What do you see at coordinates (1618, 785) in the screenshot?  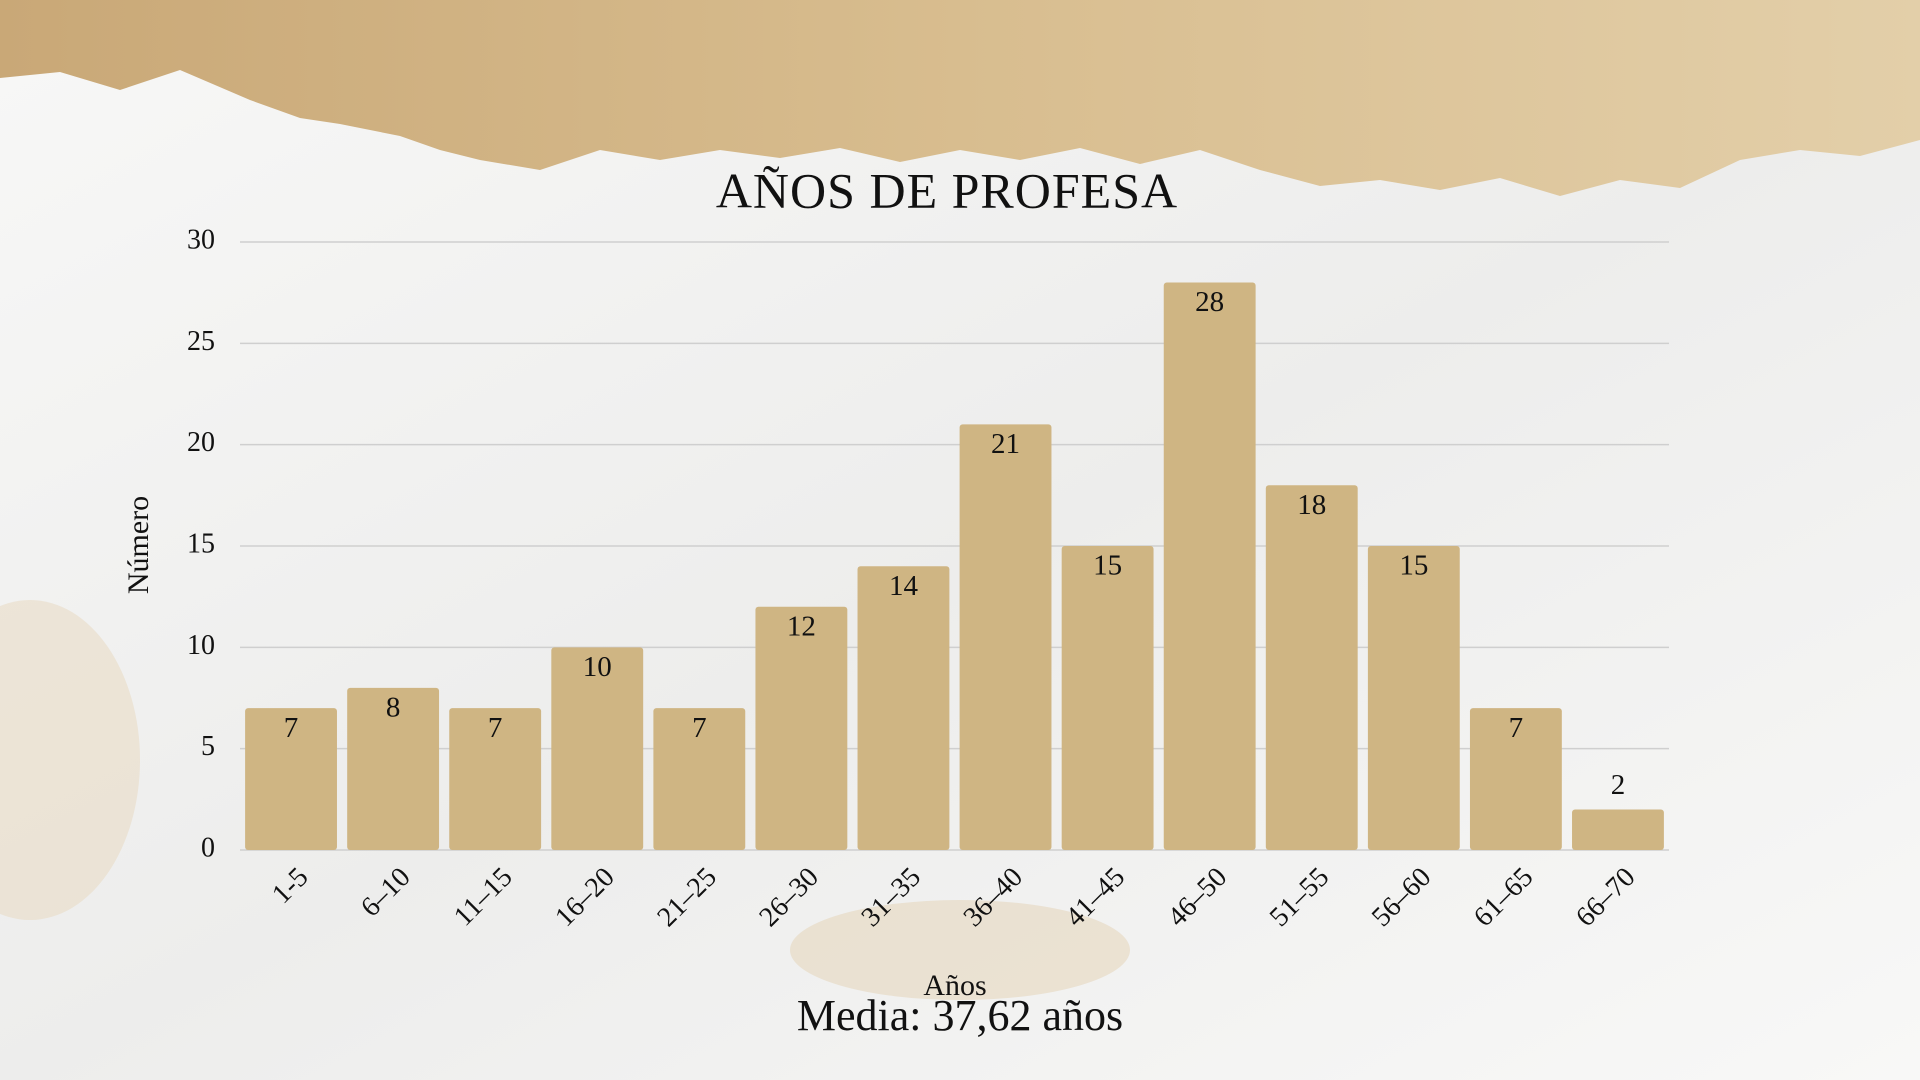 I see `data-label: 2` at bounding box center [1618, 785].